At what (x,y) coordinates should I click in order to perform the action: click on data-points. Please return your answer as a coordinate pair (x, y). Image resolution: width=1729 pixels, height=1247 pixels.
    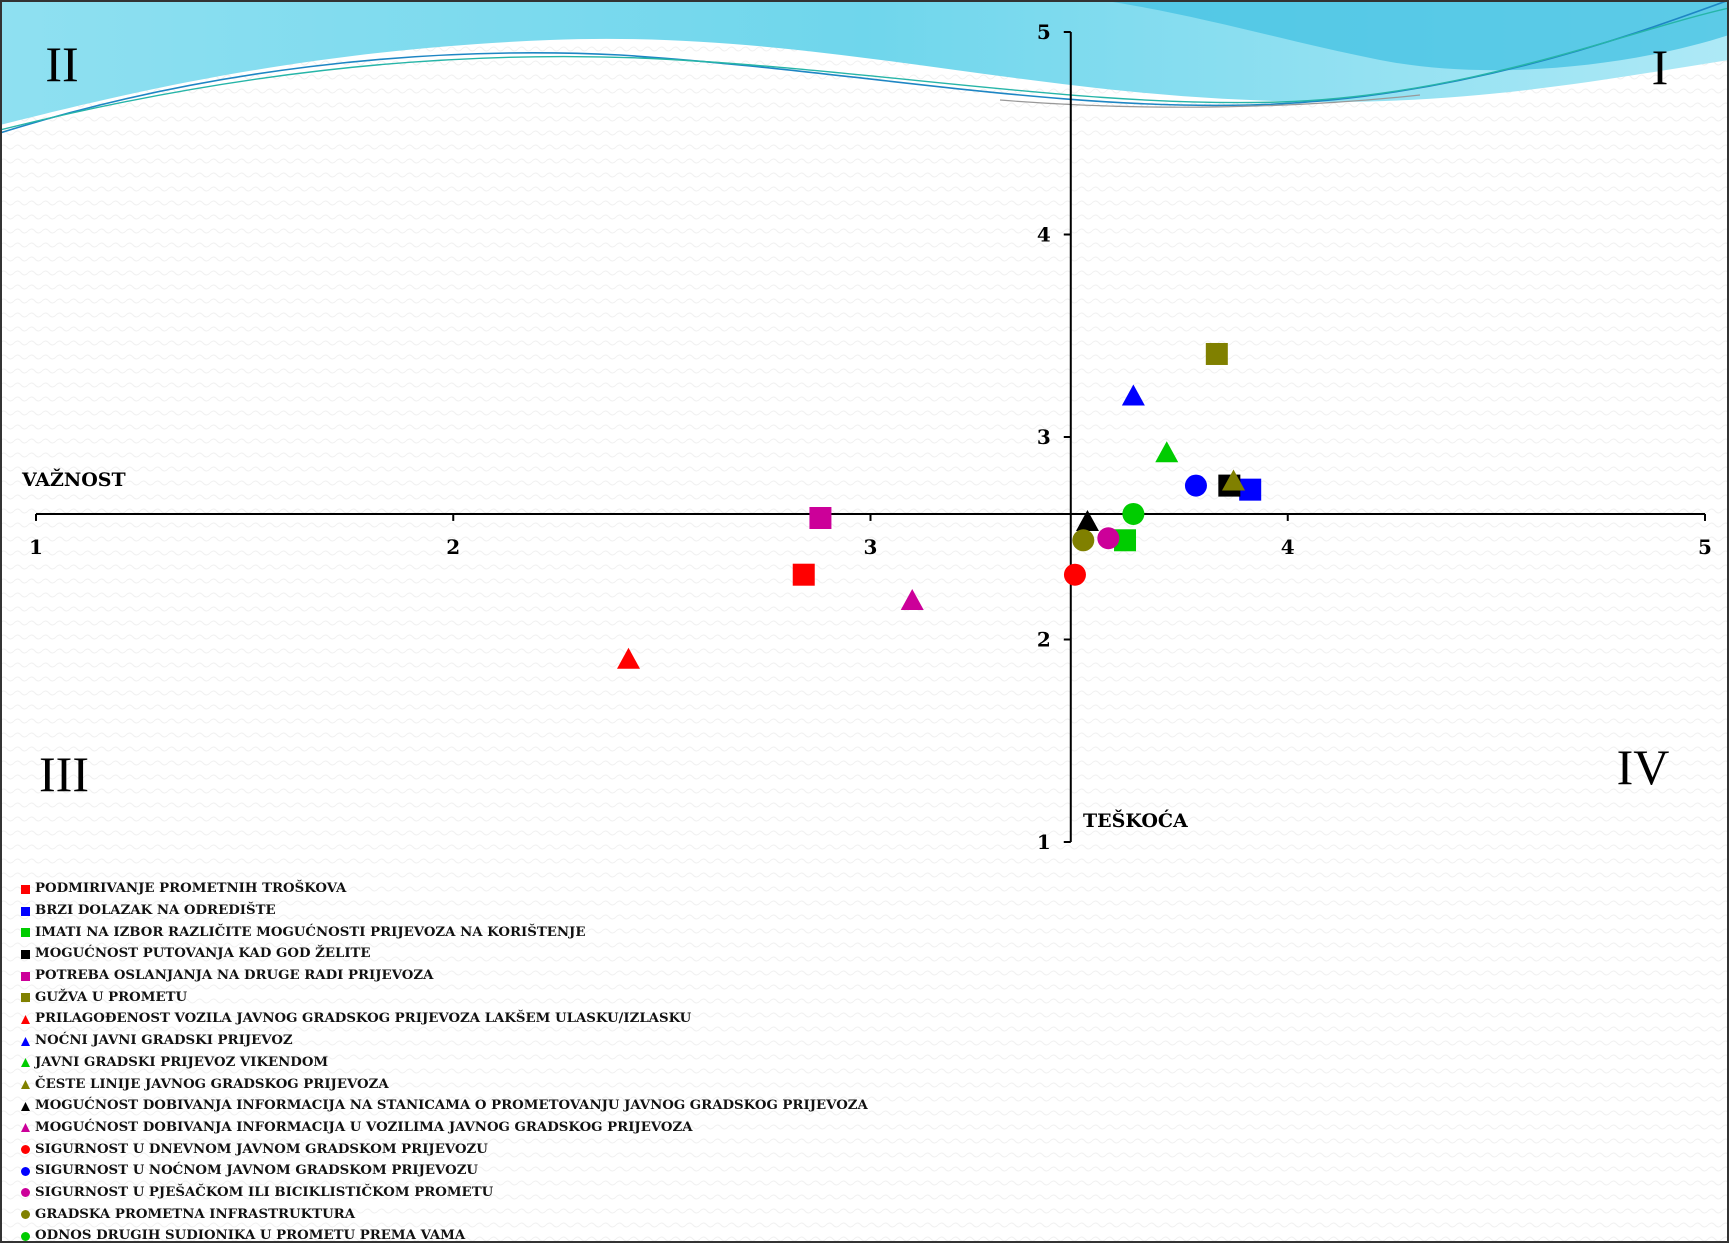
    Looking at the image, I should click on (939, 505).